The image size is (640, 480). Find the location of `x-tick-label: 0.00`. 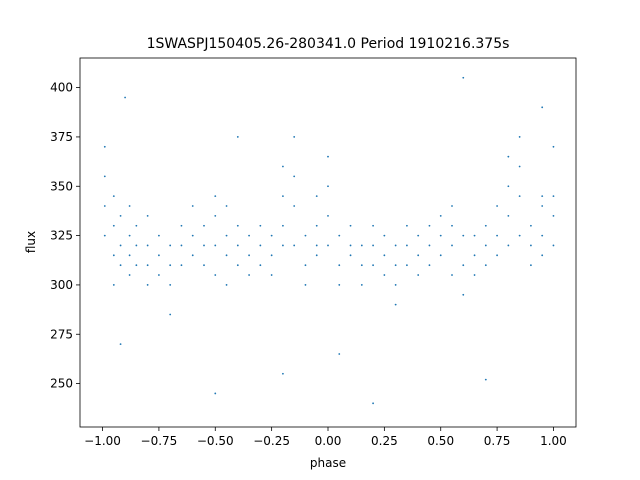

x-tick-label: 0.00 is located at coordinates (328, 441).